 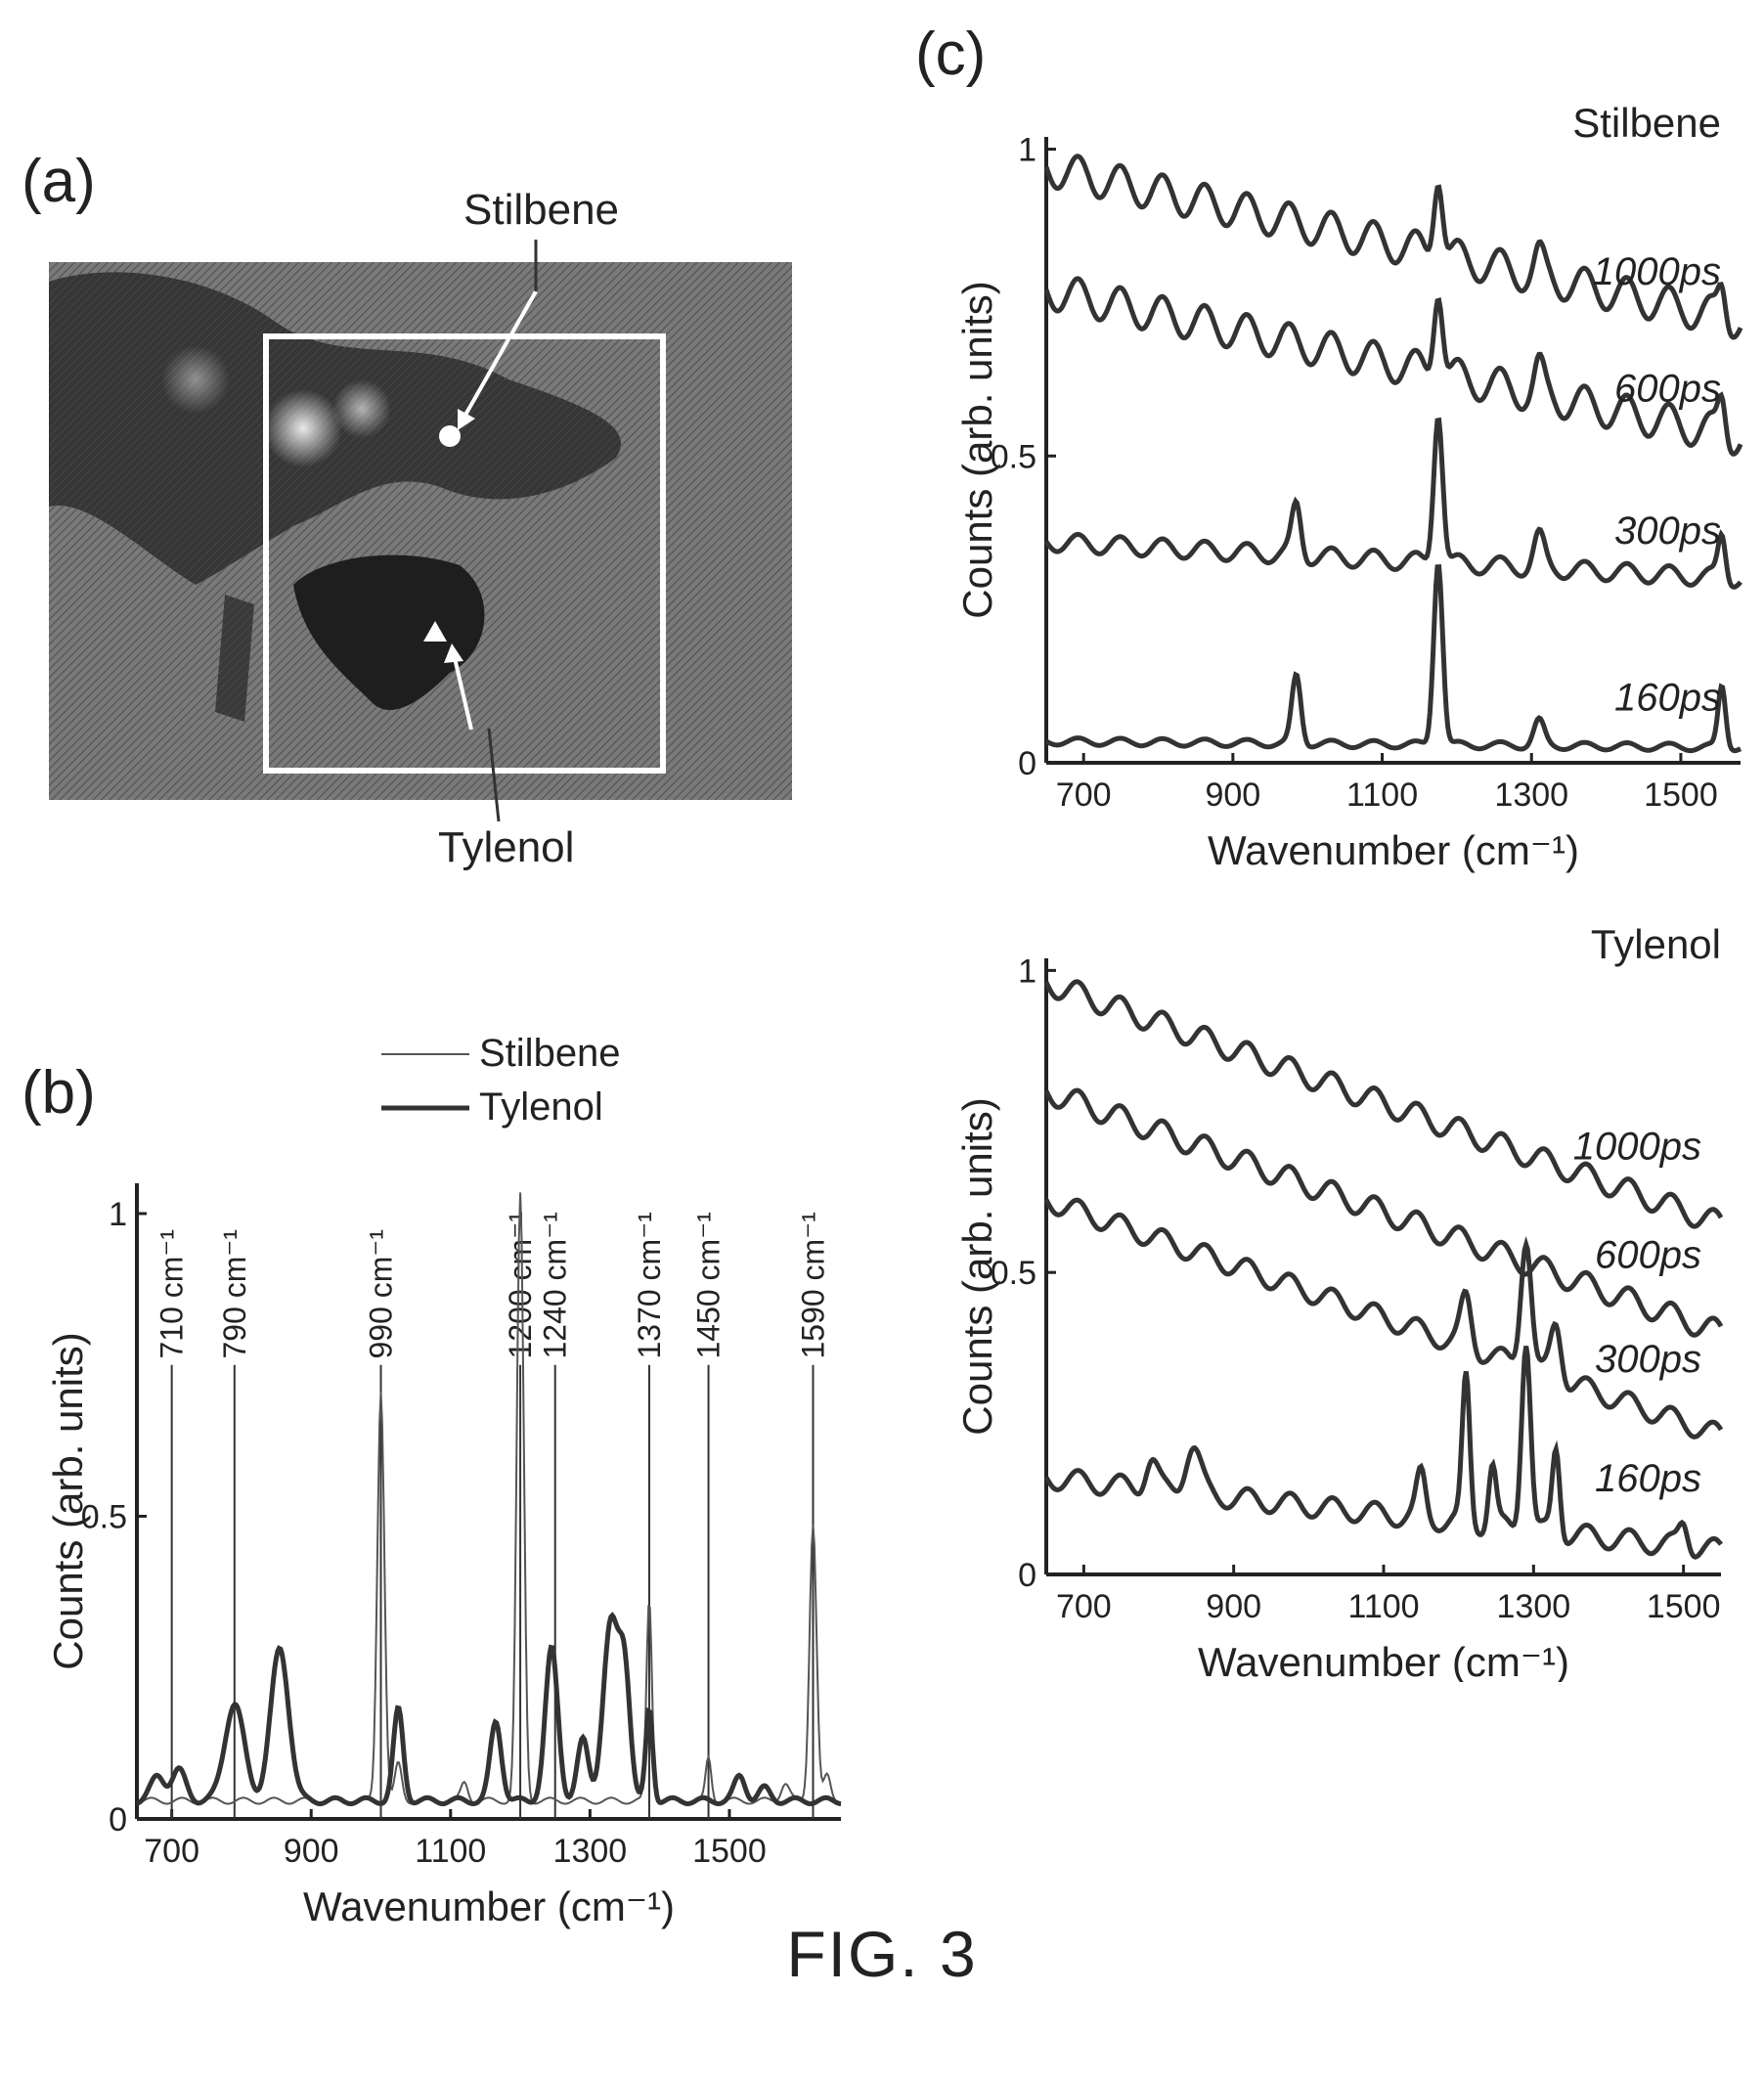 I want to click on peak-annotation: 1450 cm⁻¹, so click(x=709, y=1285).